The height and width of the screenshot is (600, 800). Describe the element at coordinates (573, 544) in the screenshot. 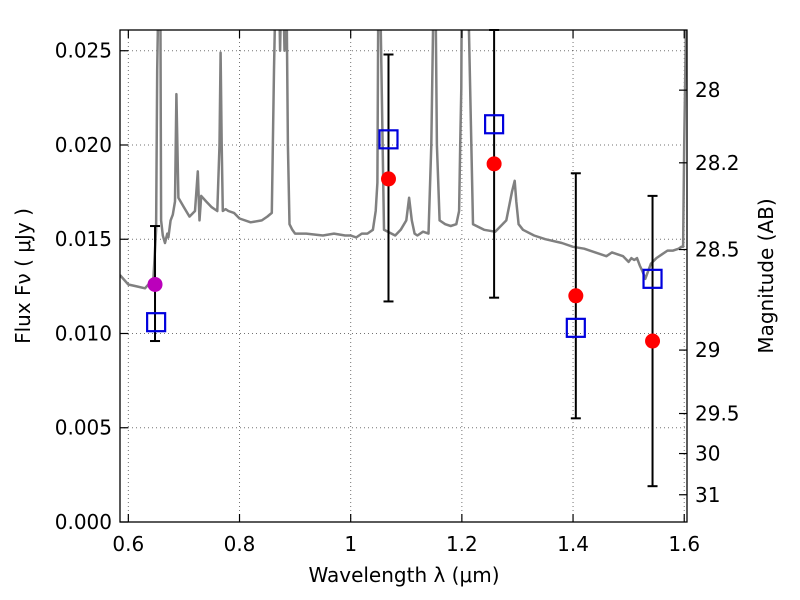

I see `x-tick-label: 1.4` at that location.